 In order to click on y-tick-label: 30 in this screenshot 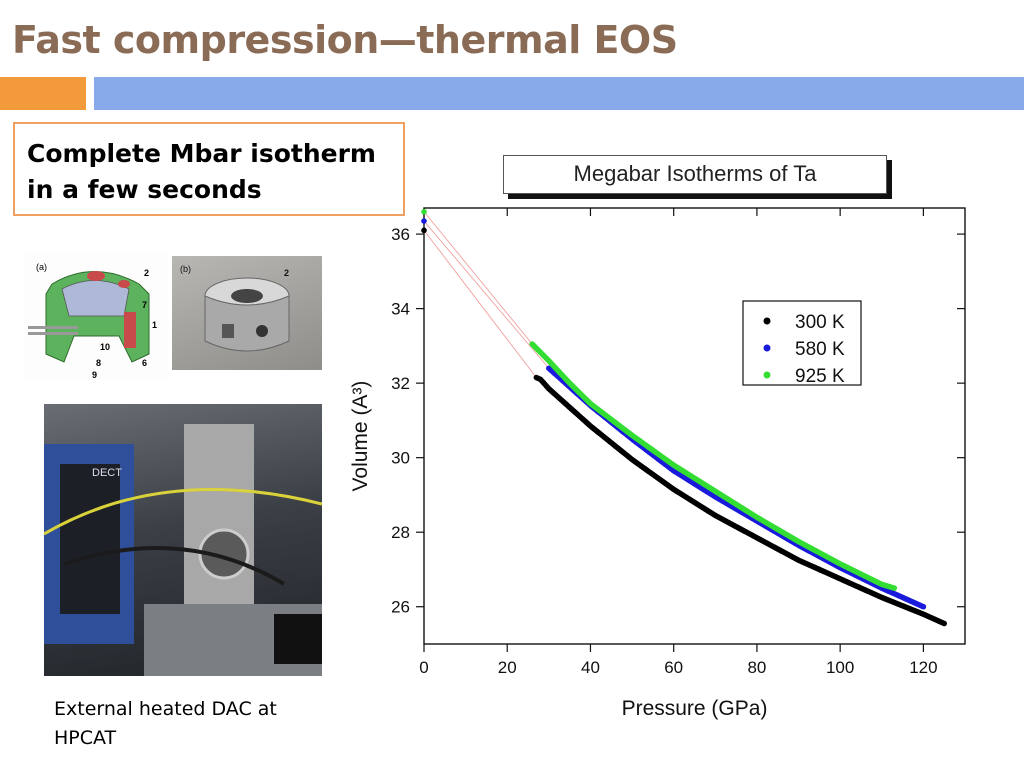, I will do `click(400, 458)`.